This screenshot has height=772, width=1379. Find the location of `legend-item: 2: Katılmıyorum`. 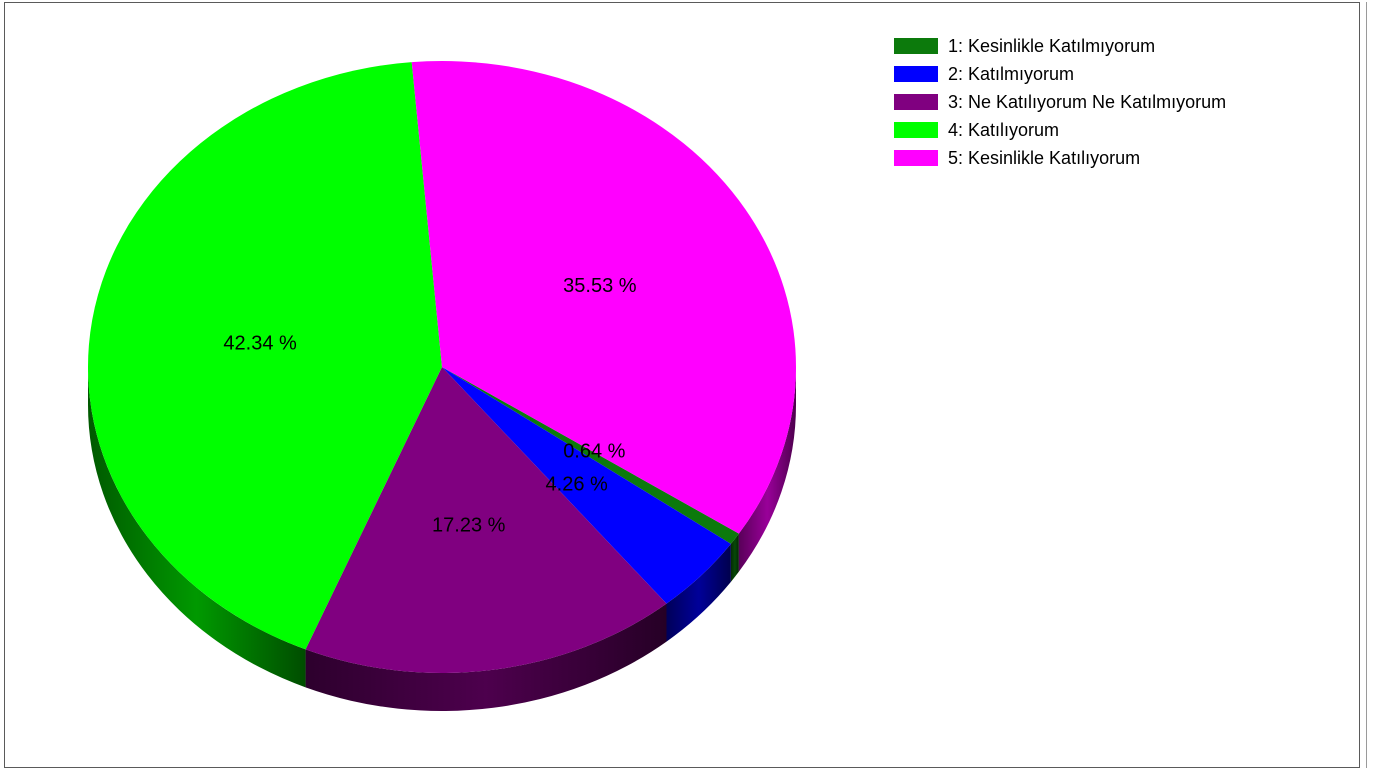

legend-item: 2: Katılmıyorum is located at coordinates (1060, 74).